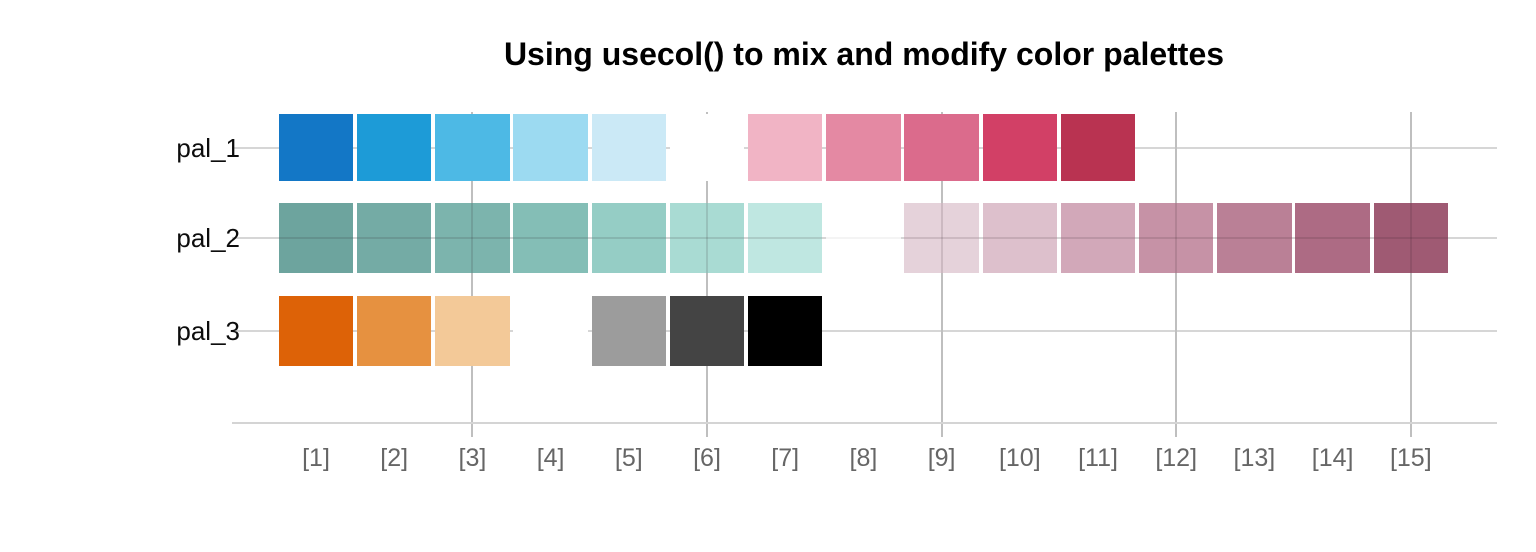 The width and height of the screenshot is (1536, 552). I want to click on x-tick-label: [7], so click(785, 458).